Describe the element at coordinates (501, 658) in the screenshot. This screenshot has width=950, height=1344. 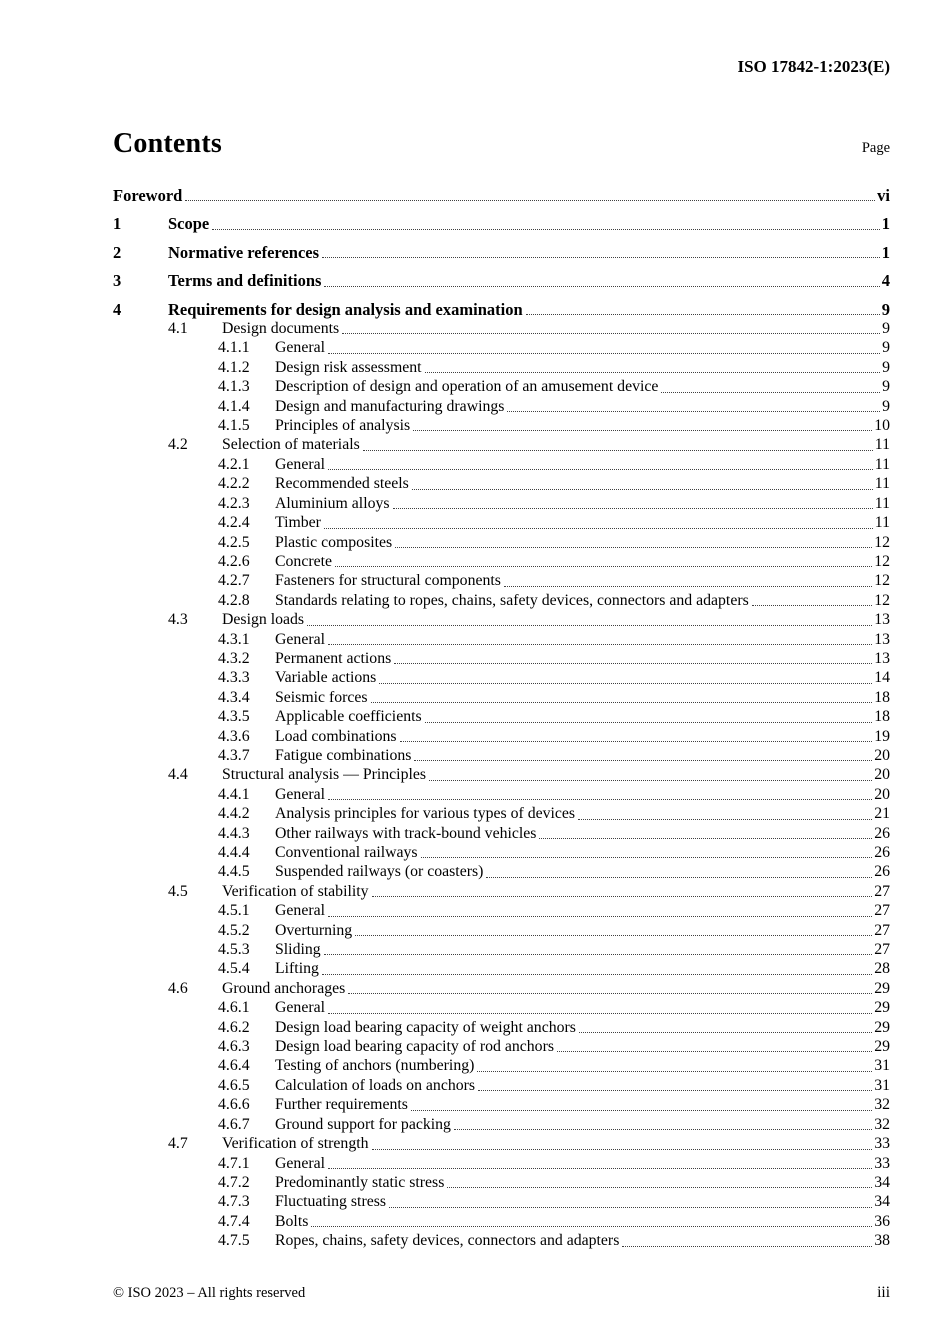
I see `toc-row: 4.3.2 Permanent actions 13` at that location.